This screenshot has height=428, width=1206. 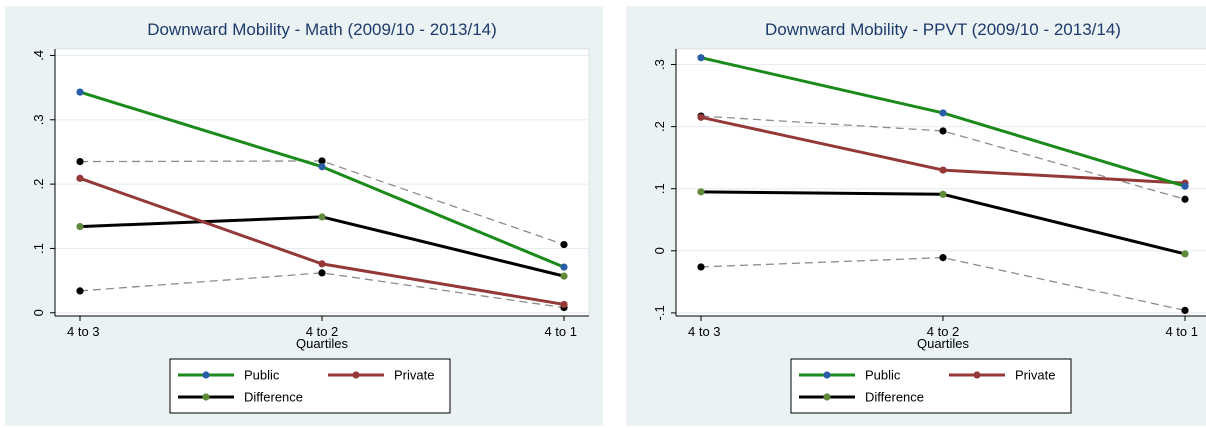 I want to click on y-tick-label: .4, so click(x=38, y=55).